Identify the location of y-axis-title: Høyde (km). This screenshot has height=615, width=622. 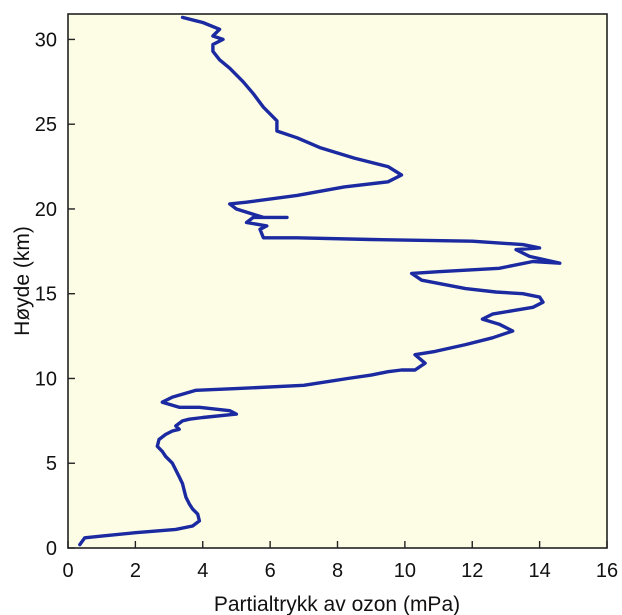
(22, 281).